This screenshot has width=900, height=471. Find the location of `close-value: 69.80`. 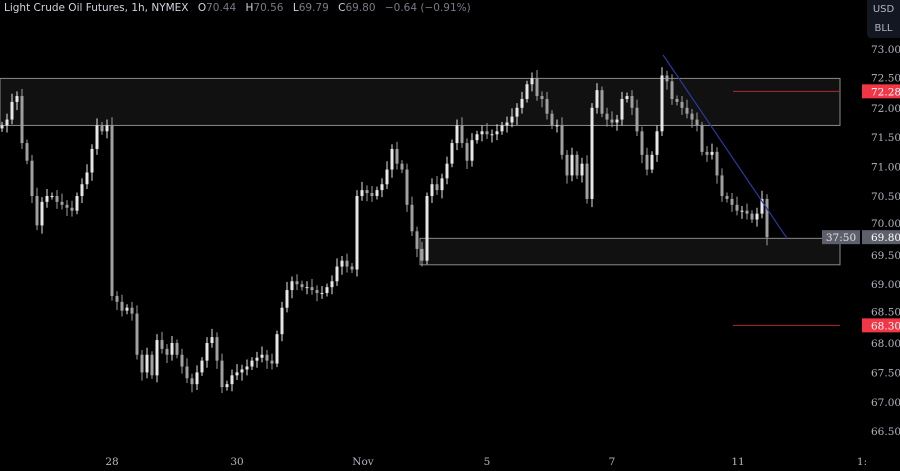

close-value: 69.80 is located at coordinates (360, 8).